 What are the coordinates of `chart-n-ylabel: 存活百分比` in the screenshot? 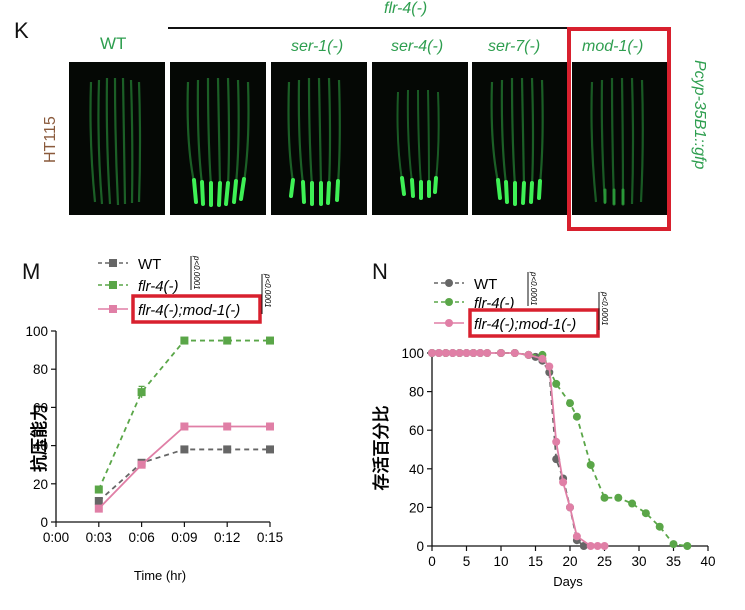 It's located at (381, 448).